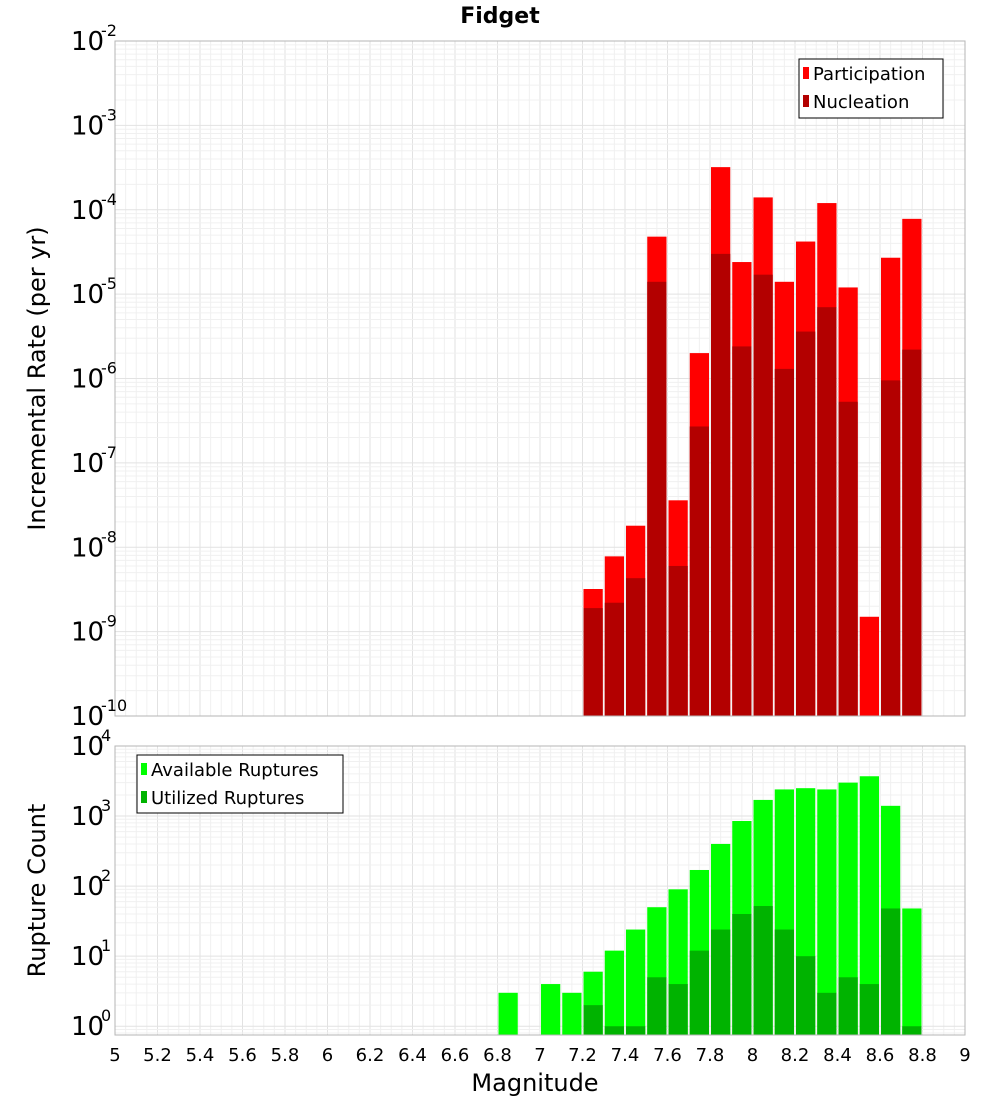 This screenshot has height=1100, width=1000. What do you see at coordinates (795, 1055) in the screenshot?
I see `x-tick-label: 8.2` at bounding box center [795, 1055].